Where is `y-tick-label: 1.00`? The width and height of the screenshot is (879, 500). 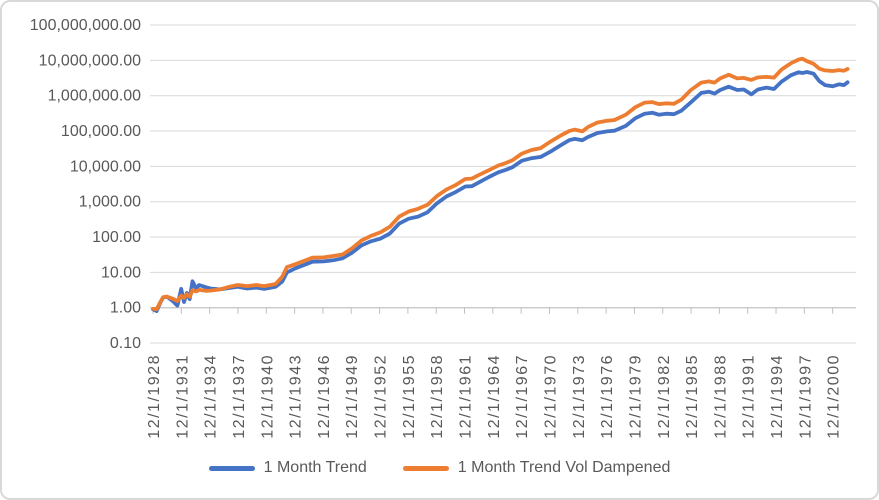 y-tick-label: 1.00 is located at coordinates (125, 308).